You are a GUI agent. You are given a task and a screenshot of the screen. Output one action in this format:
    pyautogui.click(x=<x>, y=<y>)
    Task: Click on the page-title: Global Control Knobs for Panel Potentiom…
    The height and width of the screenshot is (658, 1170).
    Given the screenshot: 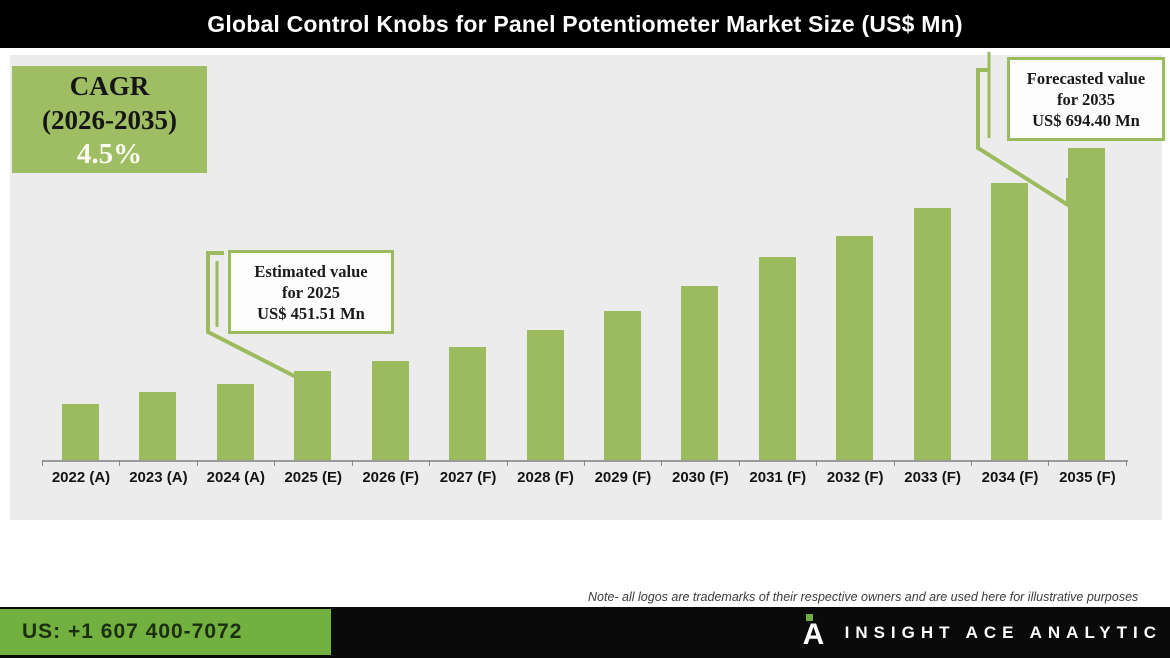 What is the action you would take?
    pyautogui.click(x=585, y=23)
    